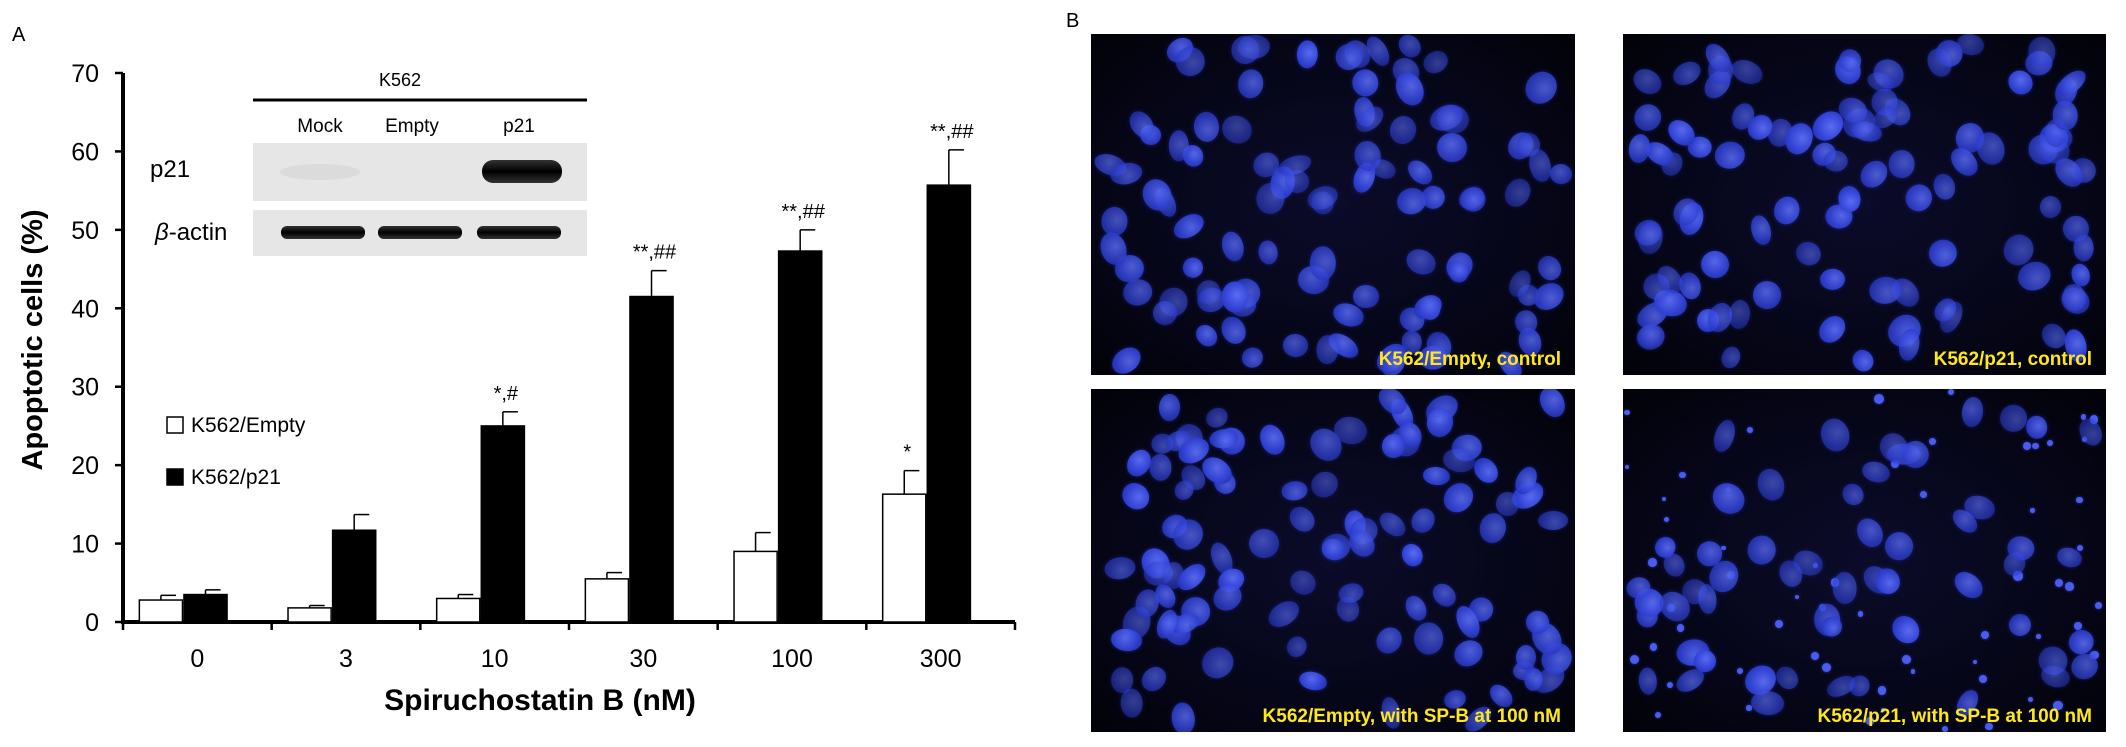 This screenshot has width=2126, height=747. What do you see at coordinates (522, 171) in the screenshot?
I see `blot-band-p21-p21` at bounding box center [522, 171].